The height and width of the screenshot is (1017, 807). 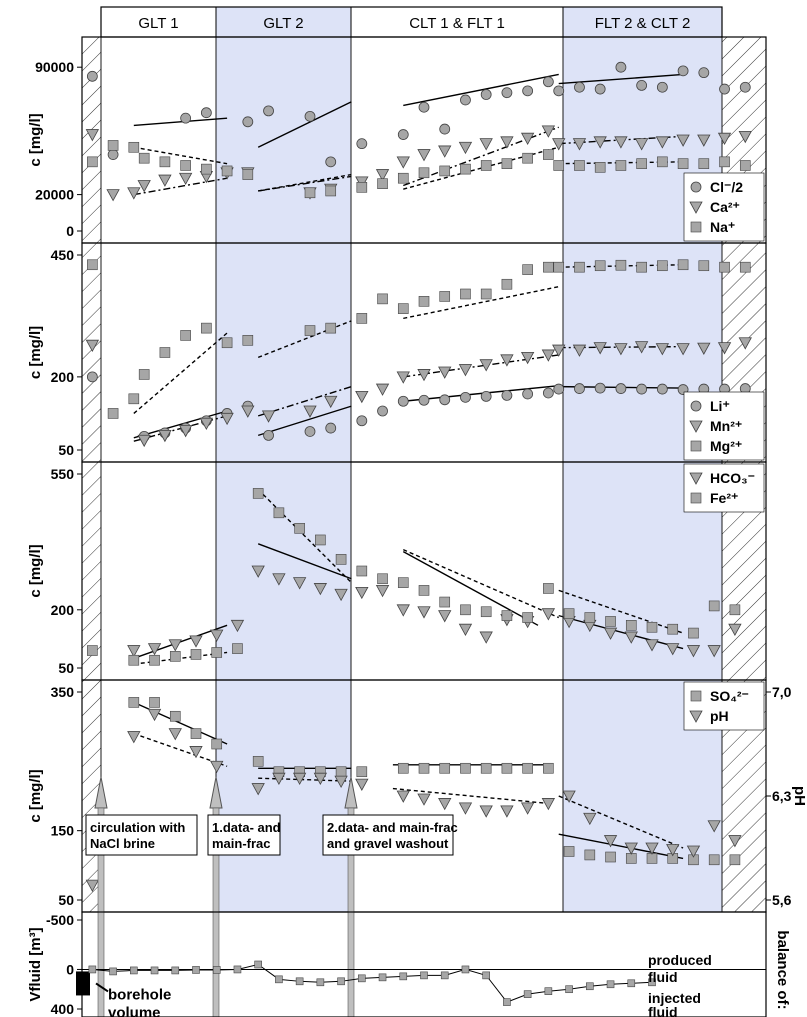 What do you see at coordinates (782, 692) in the screenshot?
I see `y2-tick-label: 7,0` at bounding box center [782, 692].